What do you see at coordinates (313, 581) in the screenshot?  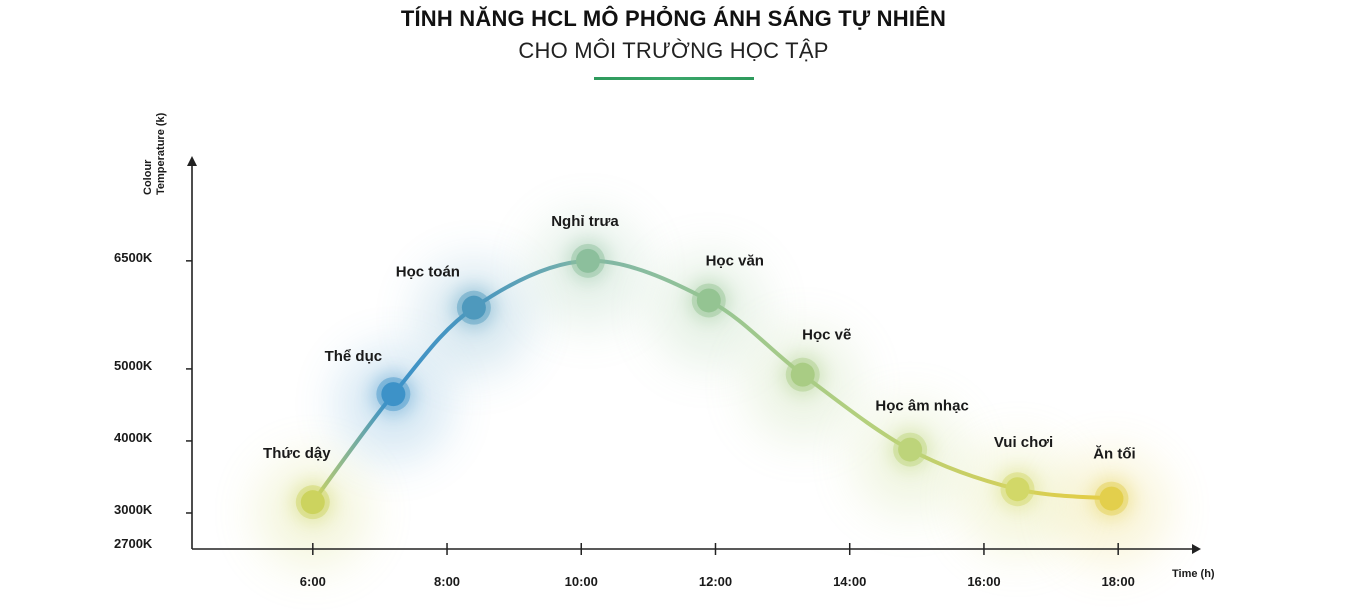 I see `x-tick-label-0: 6:00` at bounding box center [313, 581].